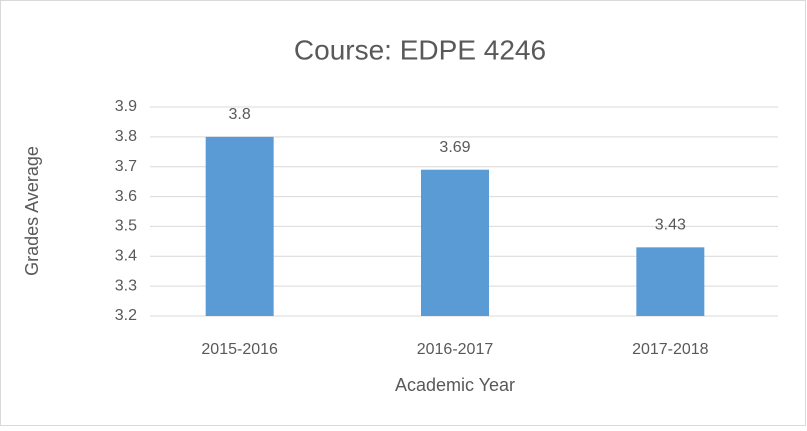  Describe the element at coordinates (455, 385) in the screenshot. I see `x-axis-title: Academic Year` at that location.